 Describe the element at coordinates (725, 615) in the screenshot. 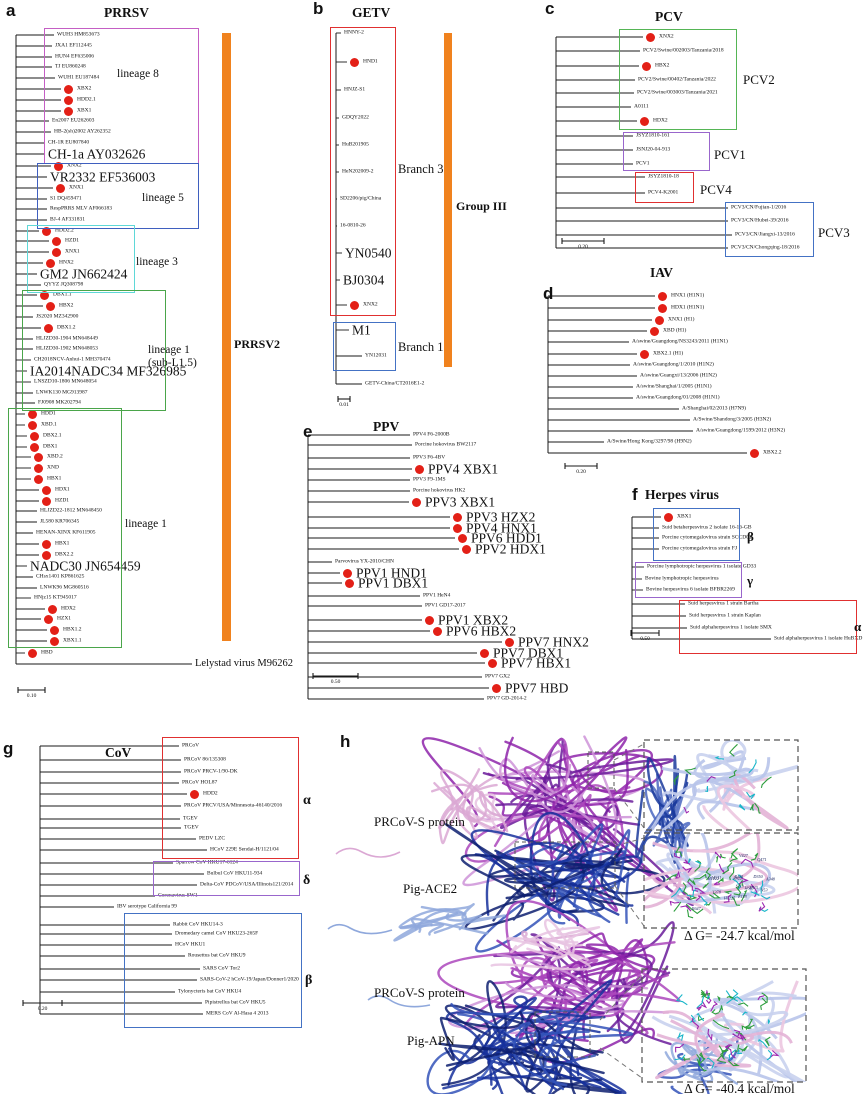

I see `taxon-label: Suid herpesvirus 1 strain Kaplan` at that location.